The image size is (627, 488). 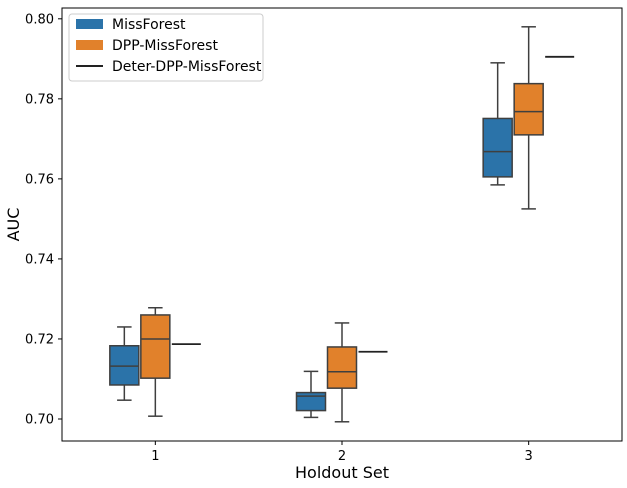 What do you see at coordinates (149, 25) in the screenshot?
I see `legend-label: MissForest` at bounding box center [149, 25].